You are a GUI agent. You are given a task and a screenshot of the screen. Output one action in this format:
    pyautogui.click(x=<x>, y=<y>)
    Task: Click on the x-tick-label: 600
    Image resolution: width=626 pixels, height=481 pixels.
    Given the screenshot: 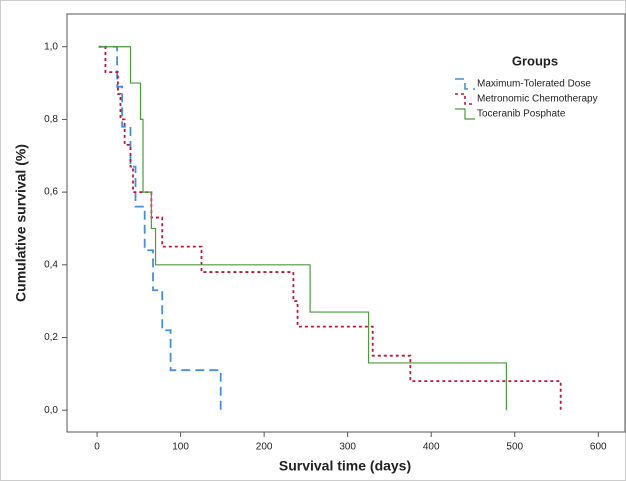 What is the action you would take?
    pyautogui.click(x=598, y=447)
    